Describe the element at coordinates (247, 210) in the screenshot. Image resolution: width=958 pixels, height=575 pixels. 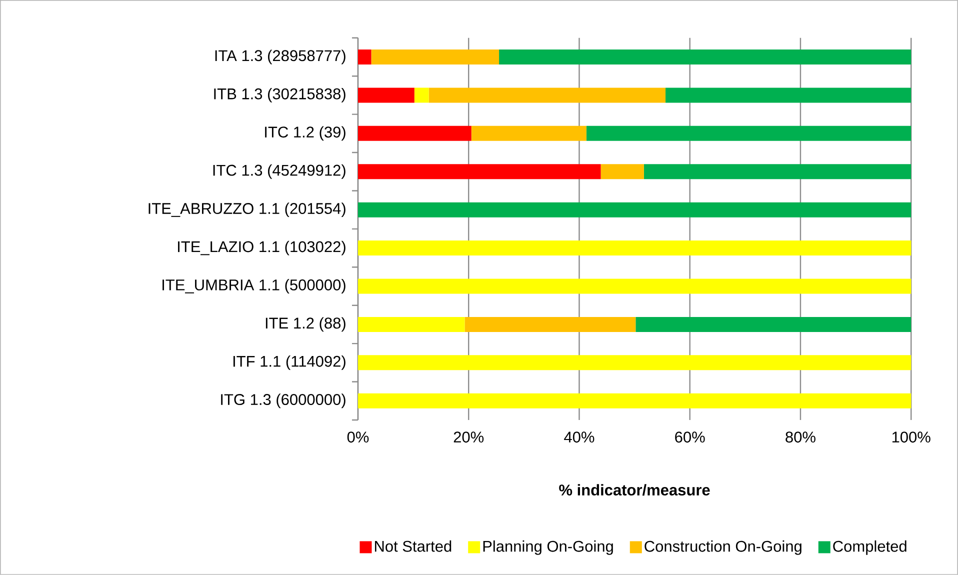
I see `y-tick-label: ITE_ABRUZZO 1.1 (201554)` at that location.